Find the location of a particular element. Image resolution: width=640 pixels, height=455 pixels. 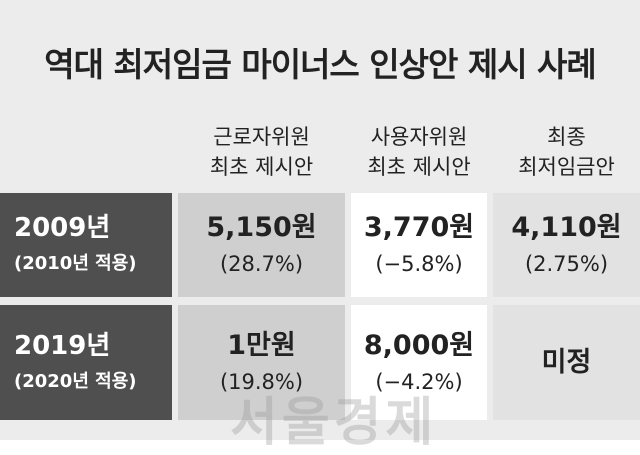

table-cell: 8,000원 (−4.2%) is located at coordinates (419, 362).